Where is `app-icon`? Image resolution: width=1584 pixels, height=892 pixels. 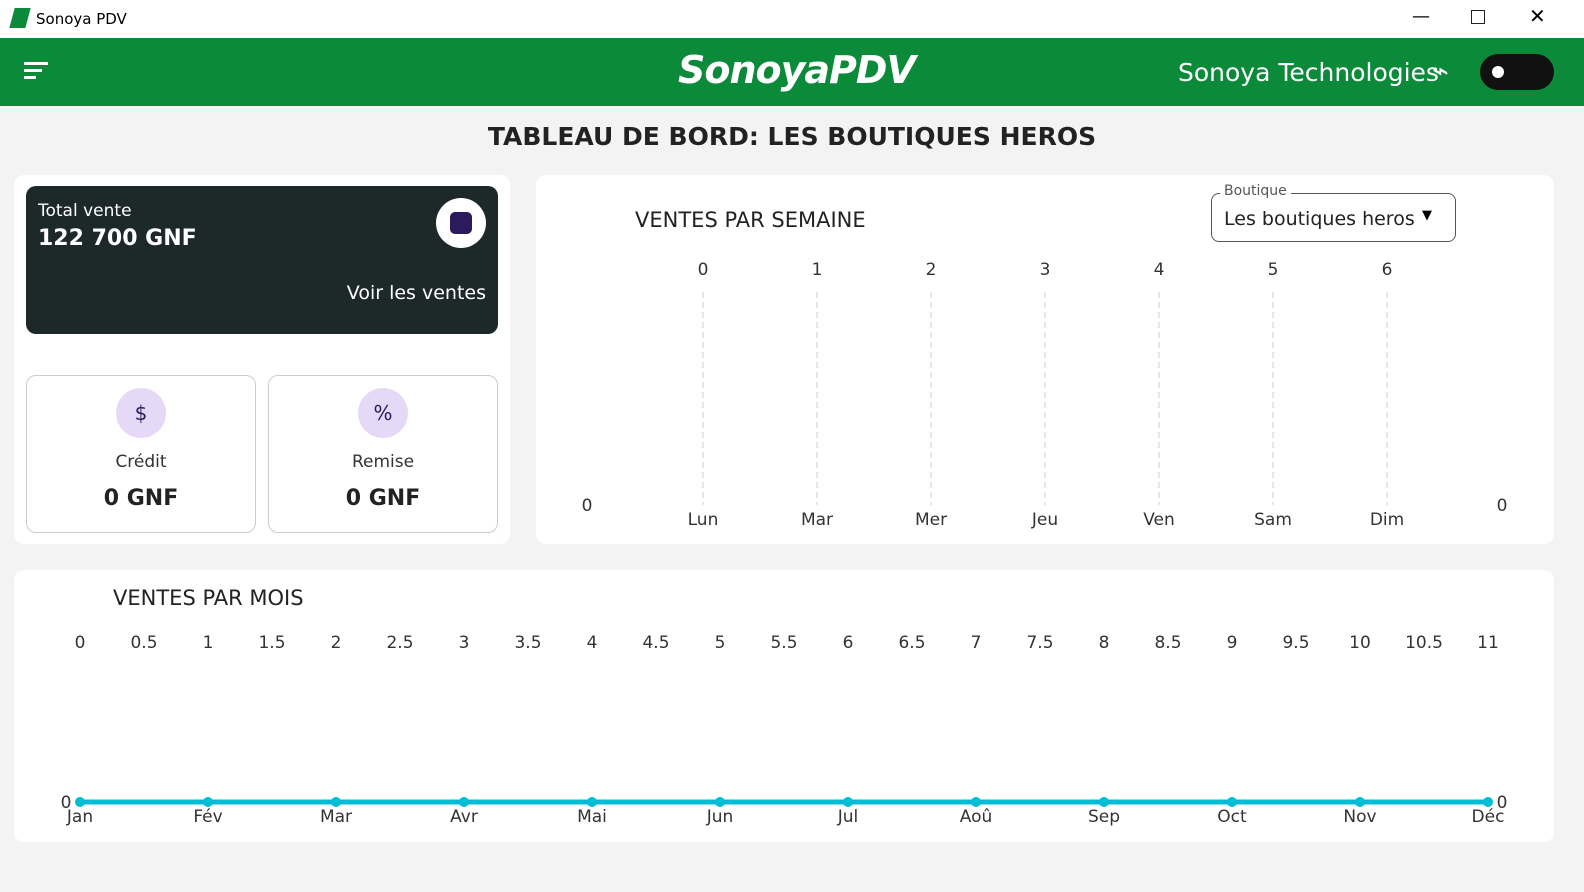
app-icon is located at coordinates (20, 18).